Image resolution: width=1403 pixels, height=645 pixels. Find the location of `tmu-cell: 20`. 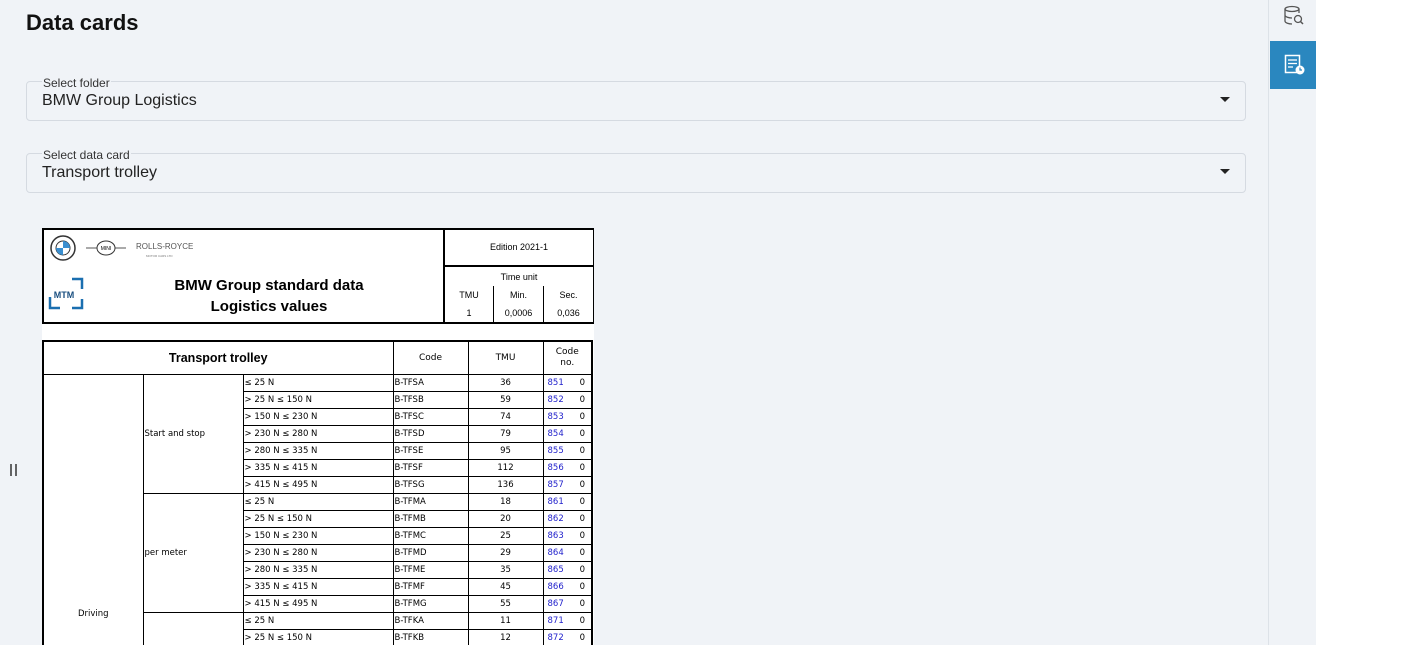

tmu-cell: 20 is located at coordinates (505, 519).